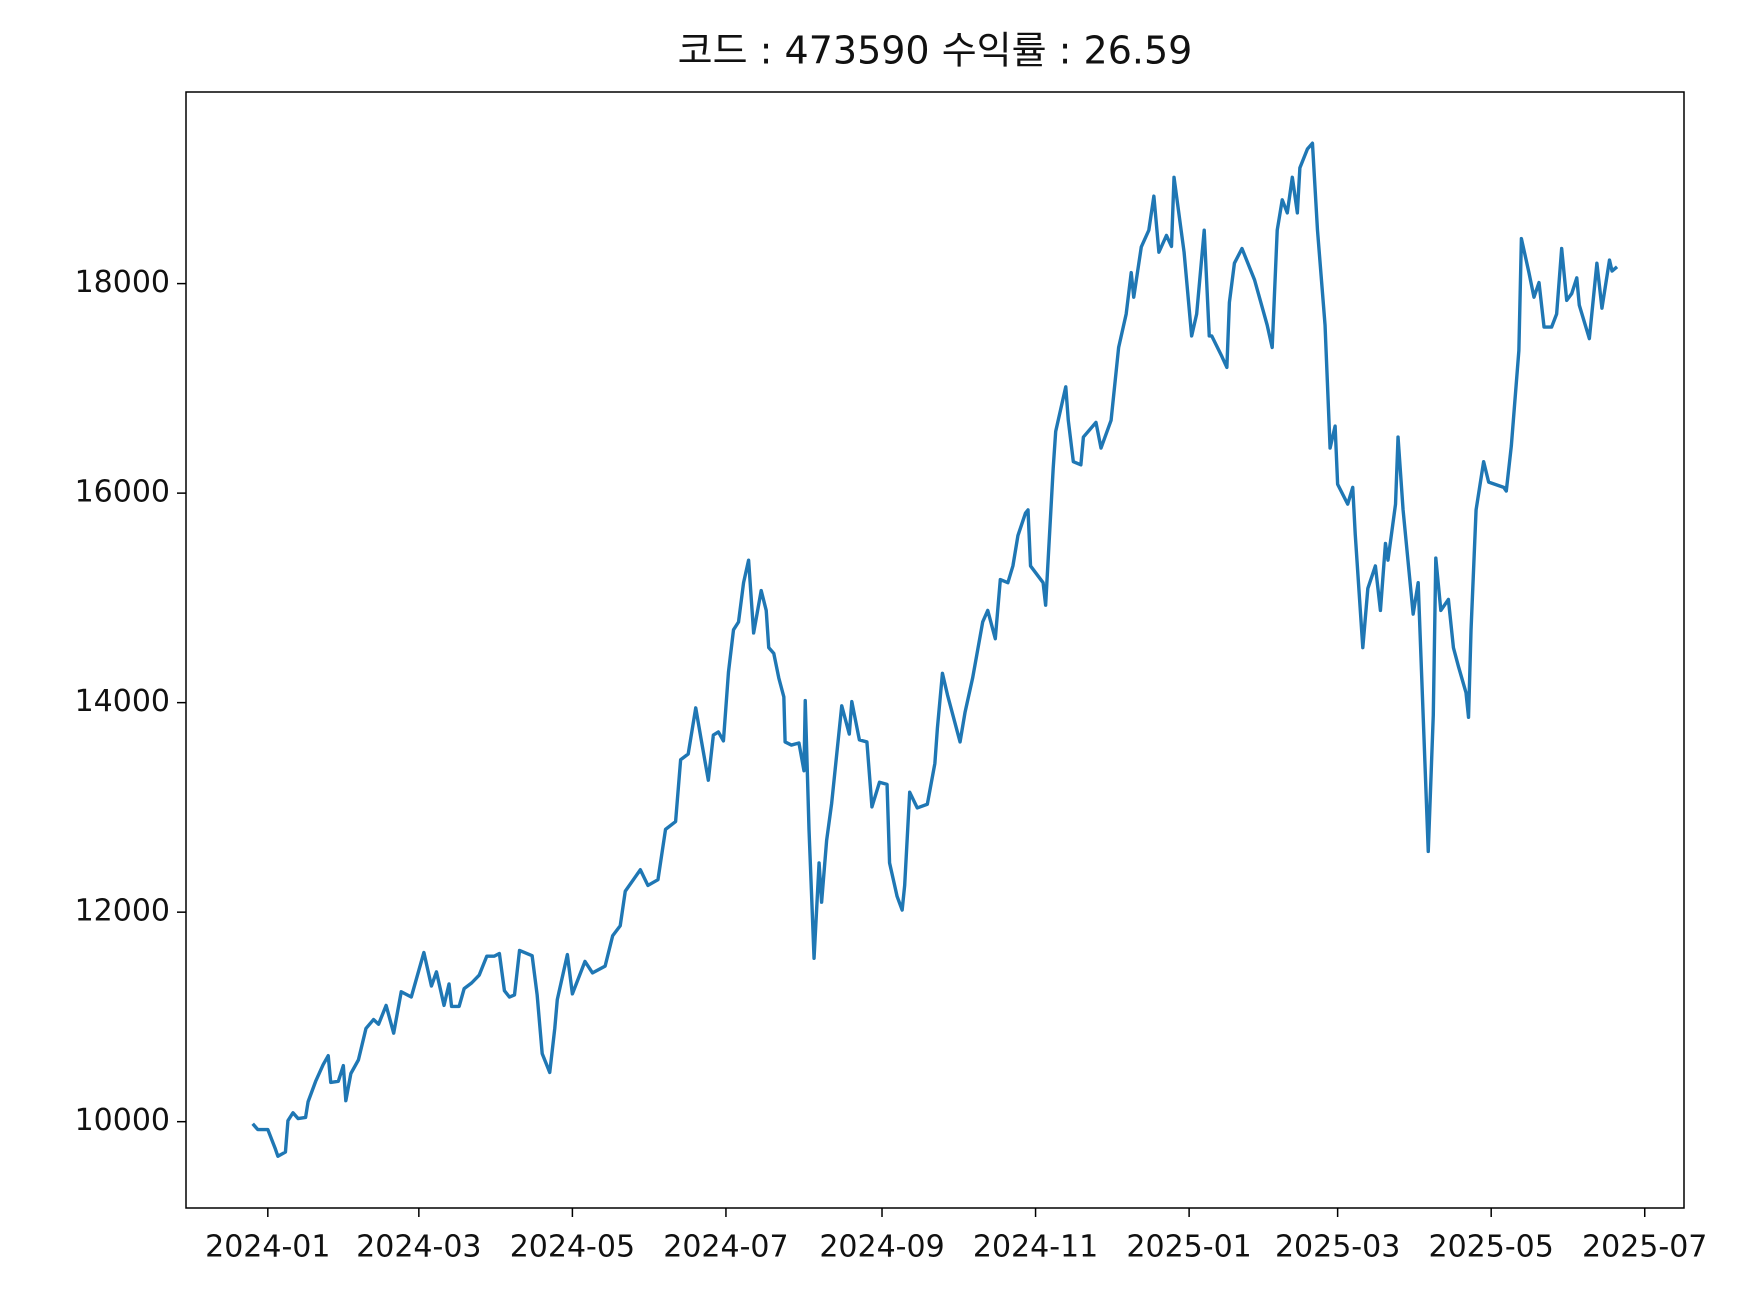 This screenshot has width=1746, height=1300. Describe the element at coordinates (122, 1120) in the screenshot. I see `y-tick-label: 10000` at that location.